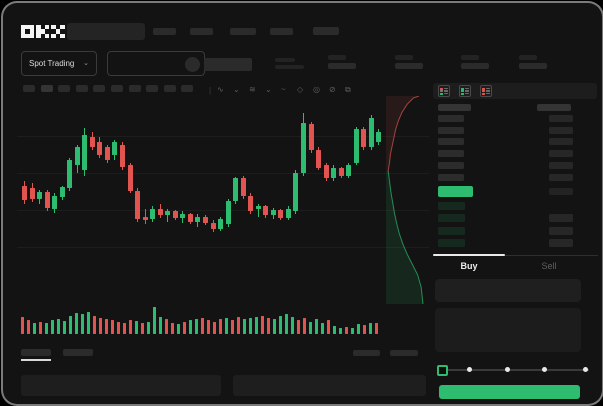 The width and height of the screenshot is (603, 406). I want to click on search-input, so click(106, 31).